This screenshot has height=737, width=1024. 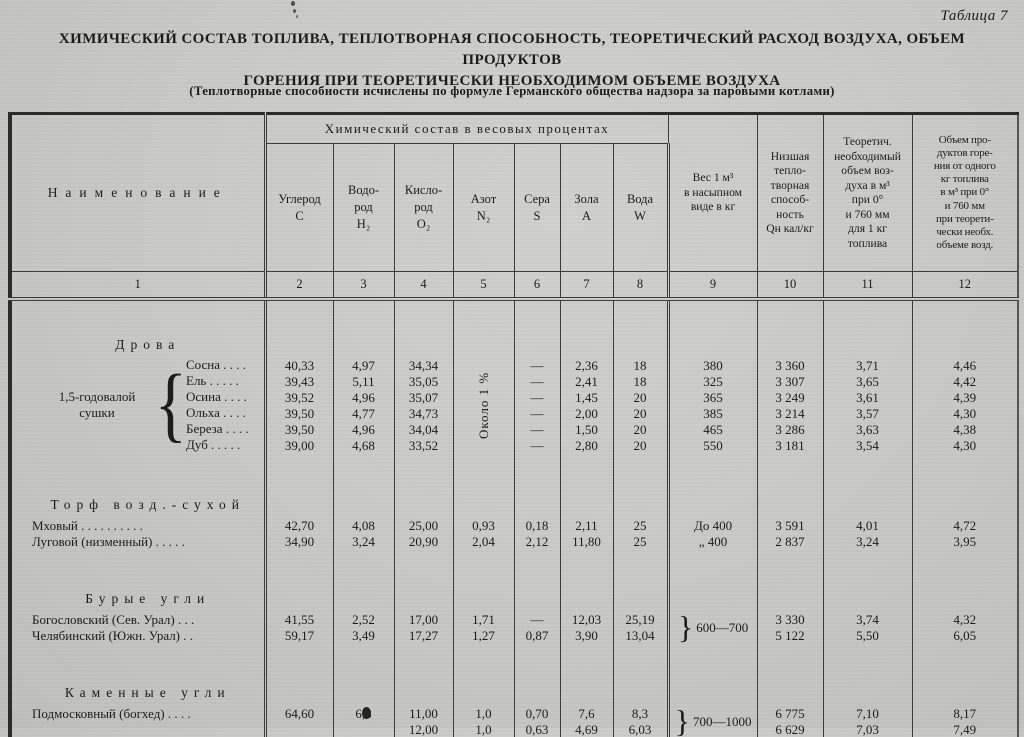 I want to click on cell-vol: 4,42, so click(x=965, y=381).